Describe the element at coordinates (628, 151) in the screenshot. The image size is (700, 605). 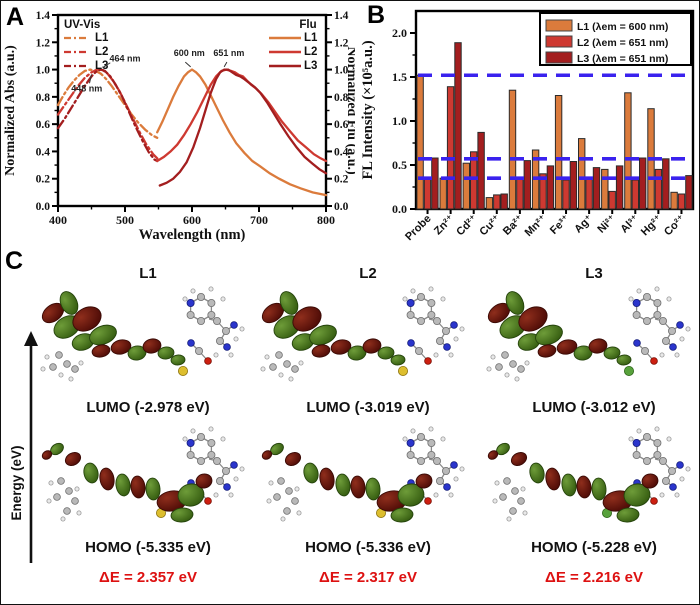
I see `bar-Al³⁺-L1` at that location.